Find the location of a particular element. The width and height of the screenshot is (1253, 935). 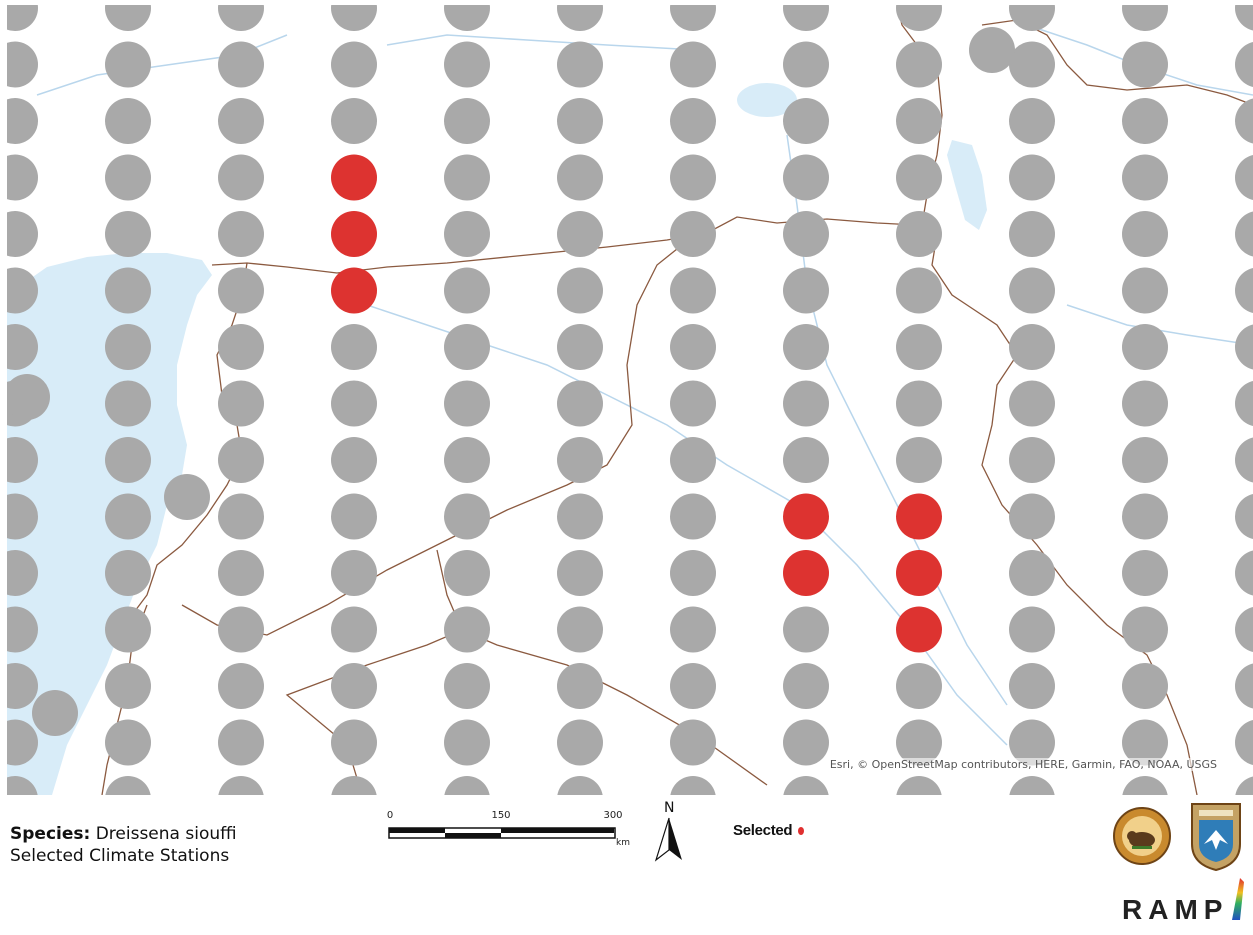

ramp-logo-text: RAMP is located at coordinates (1175, 909).